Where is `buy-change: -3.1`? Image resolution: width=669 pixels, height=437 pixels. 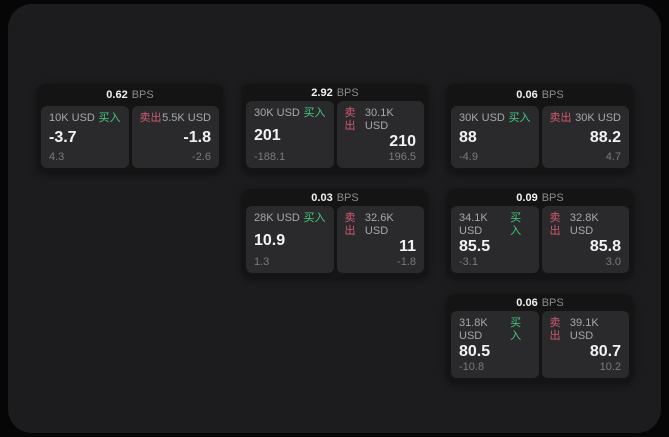
buy-change: -3.1 is located at coordinates (468, 262).